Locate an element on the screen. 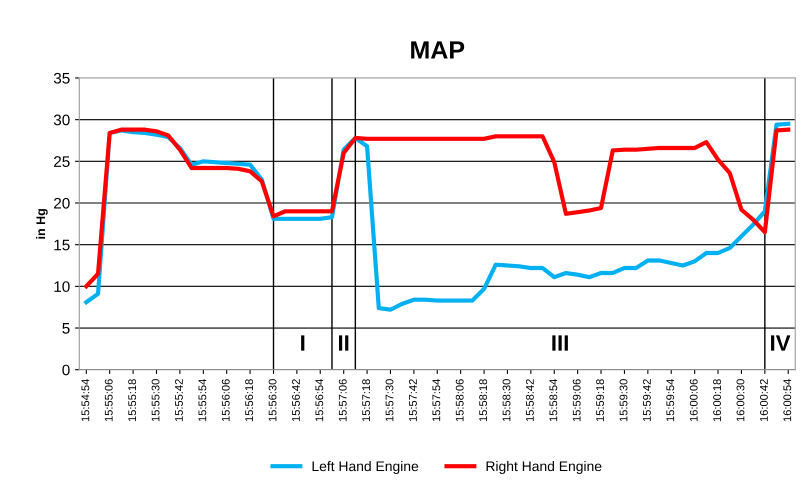  x-tick-label: 15:57:42 is located at coordinates (413, 400).